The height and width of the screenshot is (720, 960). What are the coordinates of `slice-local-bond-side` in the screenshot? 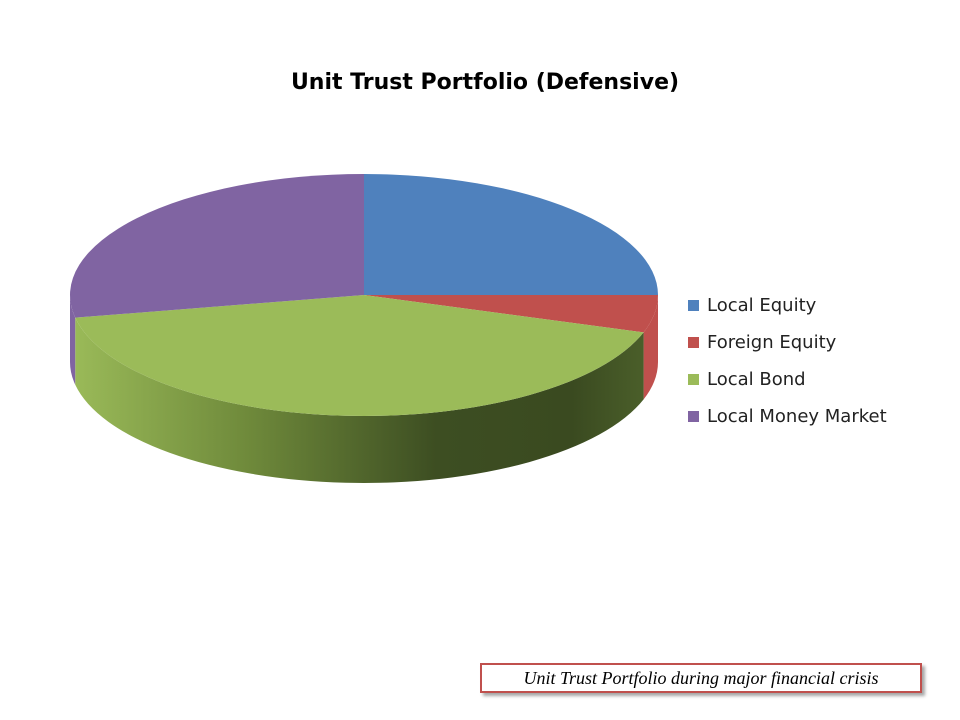 It's located at (359, 400).